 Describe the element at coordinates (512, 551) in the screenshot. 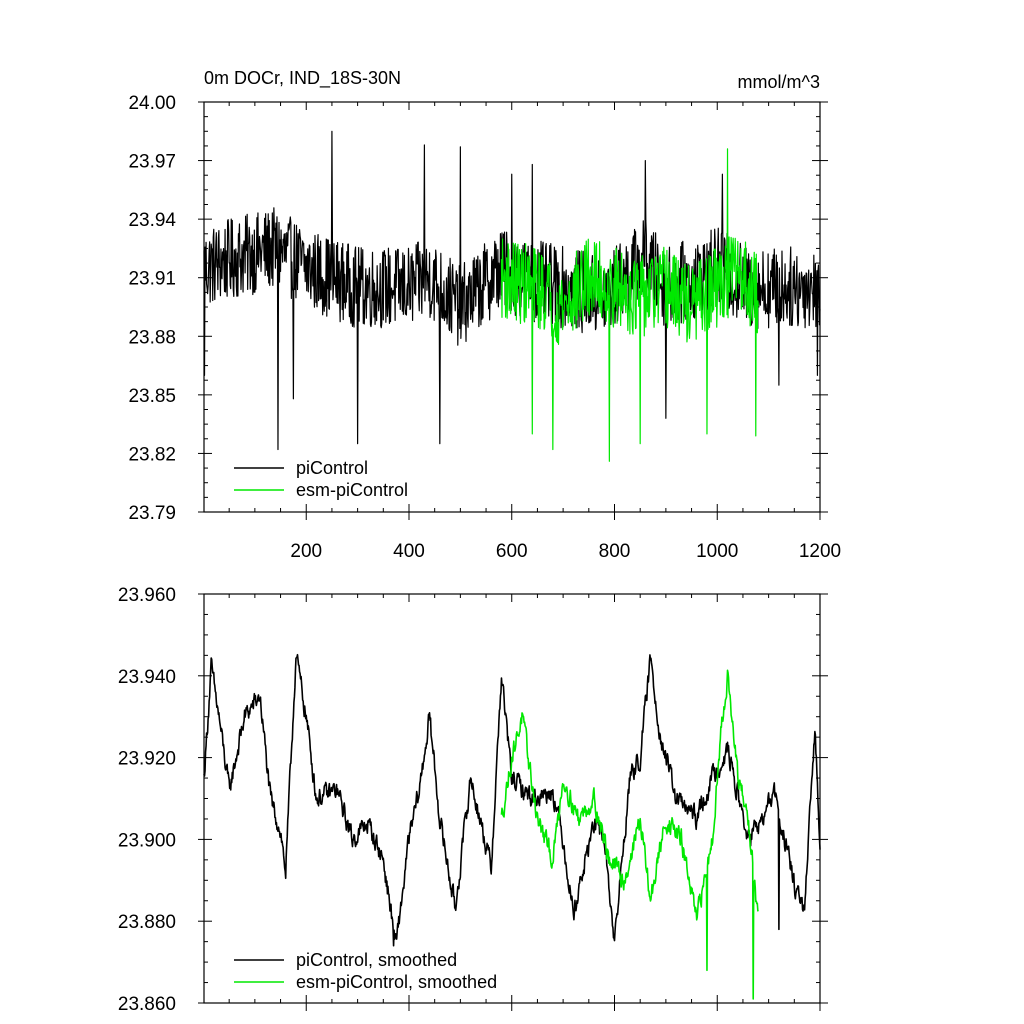

I see `x-tick-label: 600` at that location.